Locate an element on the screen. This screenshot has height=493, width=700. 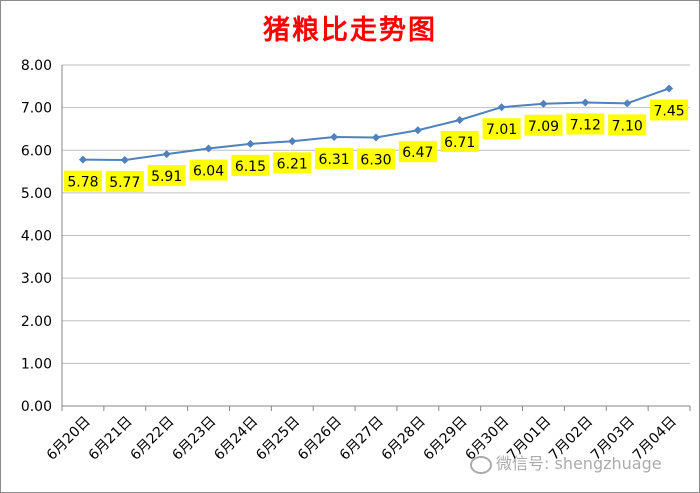
y-tick-label: 5.00 is located at coordinates (36, 194).